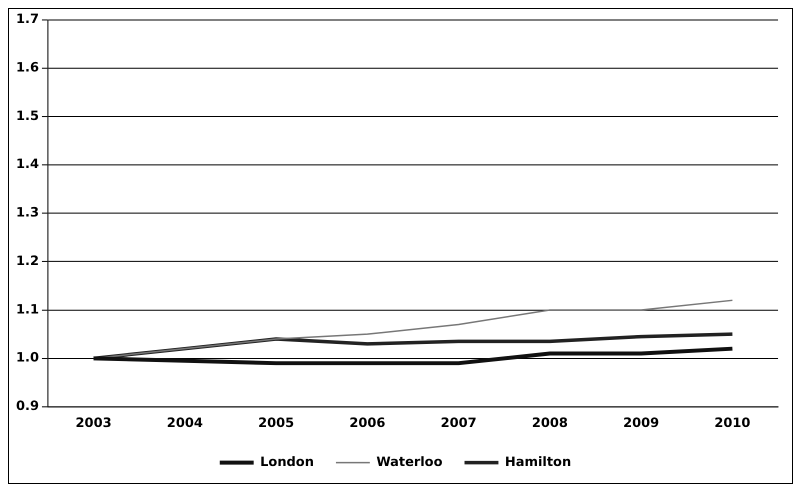  What do you see at coordinates (27, 358) in the screenshot?
I see `y-tick-label: 1.0` at bounding box center [27, 358].